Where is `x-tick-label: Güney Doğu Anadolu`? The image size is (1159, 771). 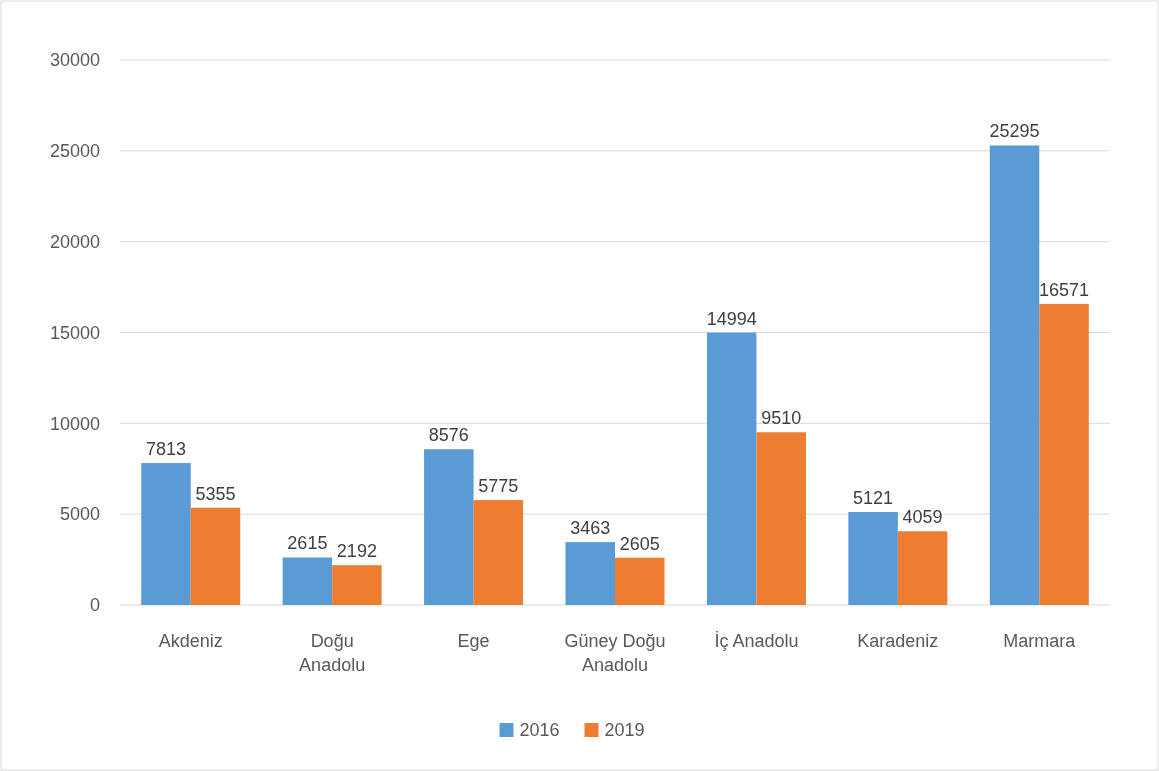 x-tick-label: Güney Doğu Anadolu is located at coordinates (615, 653).